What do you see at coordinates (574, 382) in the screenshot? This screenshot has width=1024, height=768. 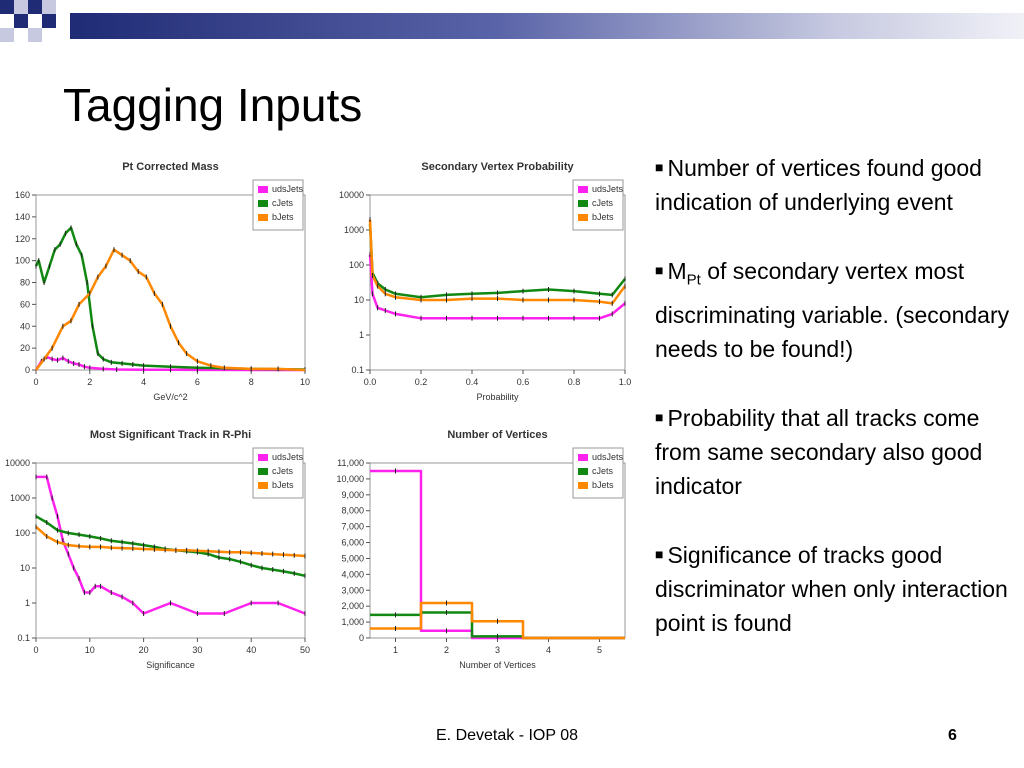 I see `x-tick-label: 0.8` at bounding box center [574, 382].